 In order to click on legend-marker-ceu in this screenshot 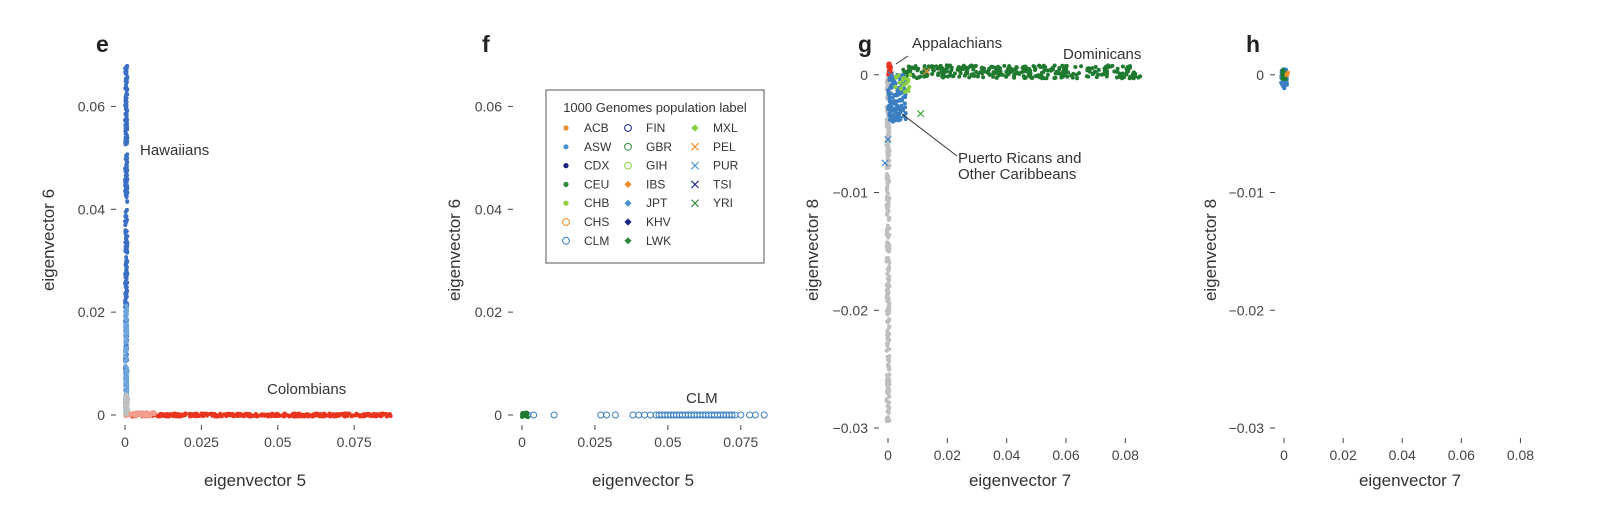, I will do `click(566, 184)`.